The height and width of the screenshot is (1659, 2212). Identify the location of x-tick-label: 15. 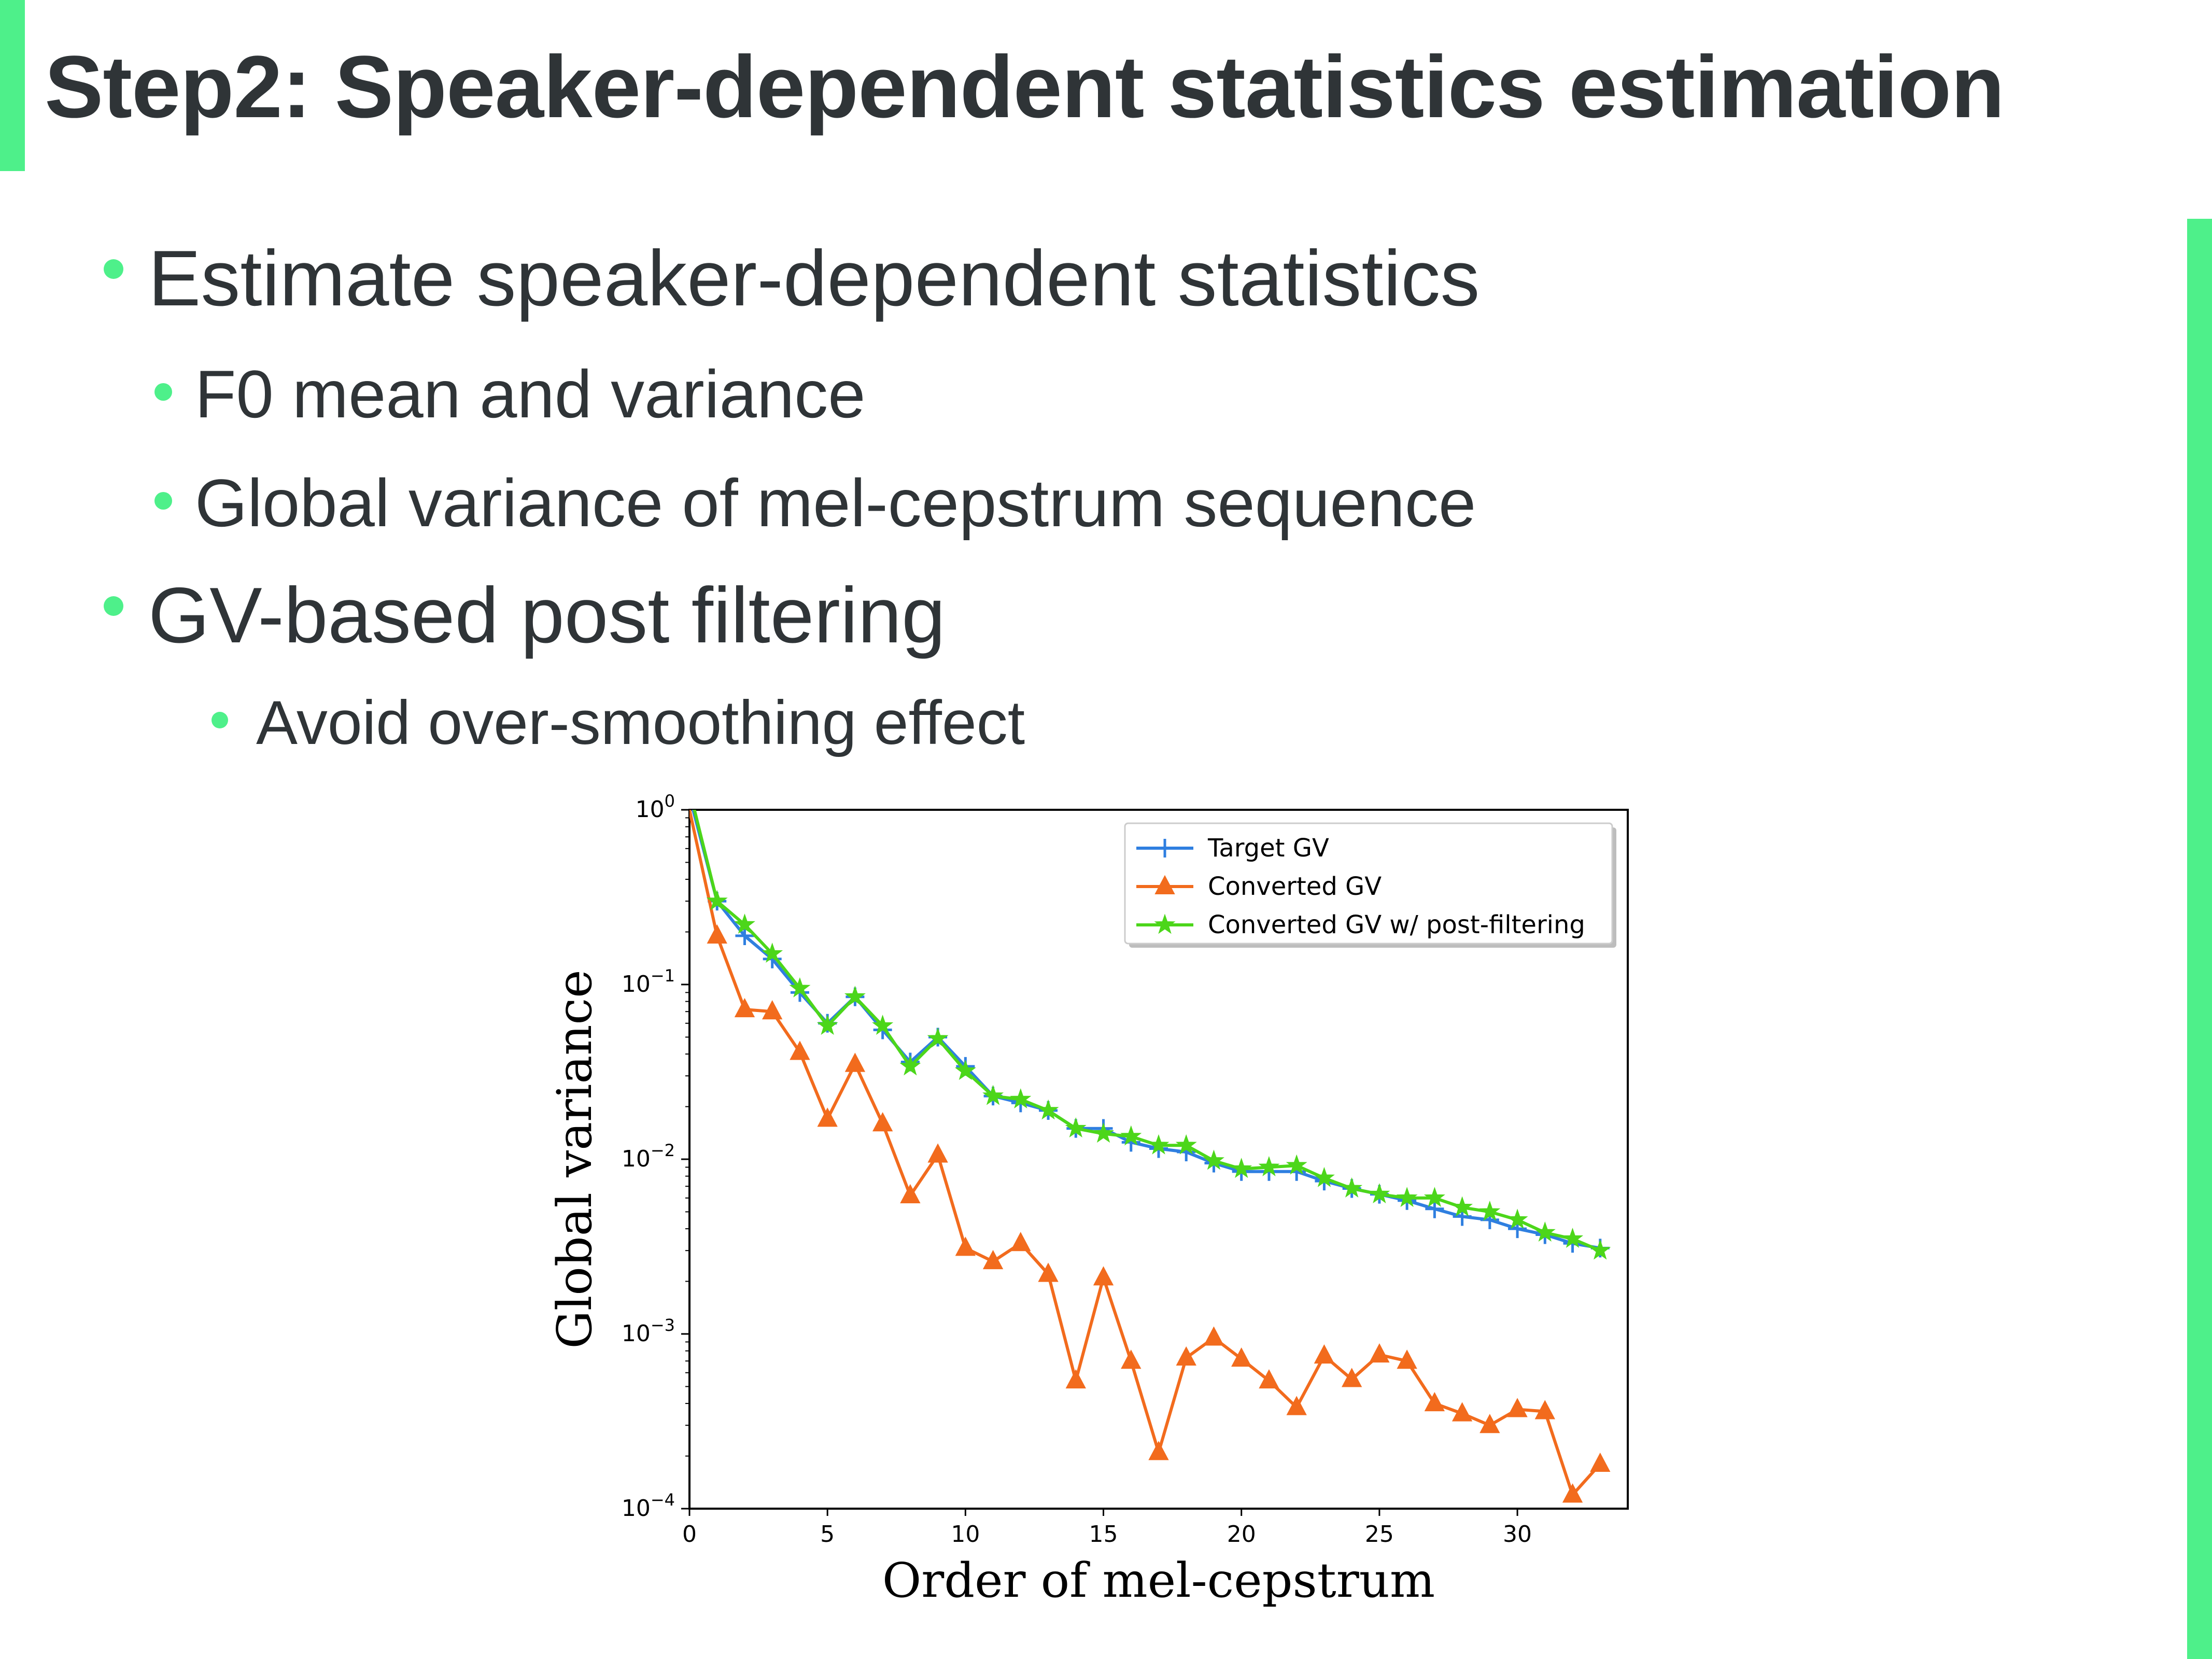
(1103, 1535).